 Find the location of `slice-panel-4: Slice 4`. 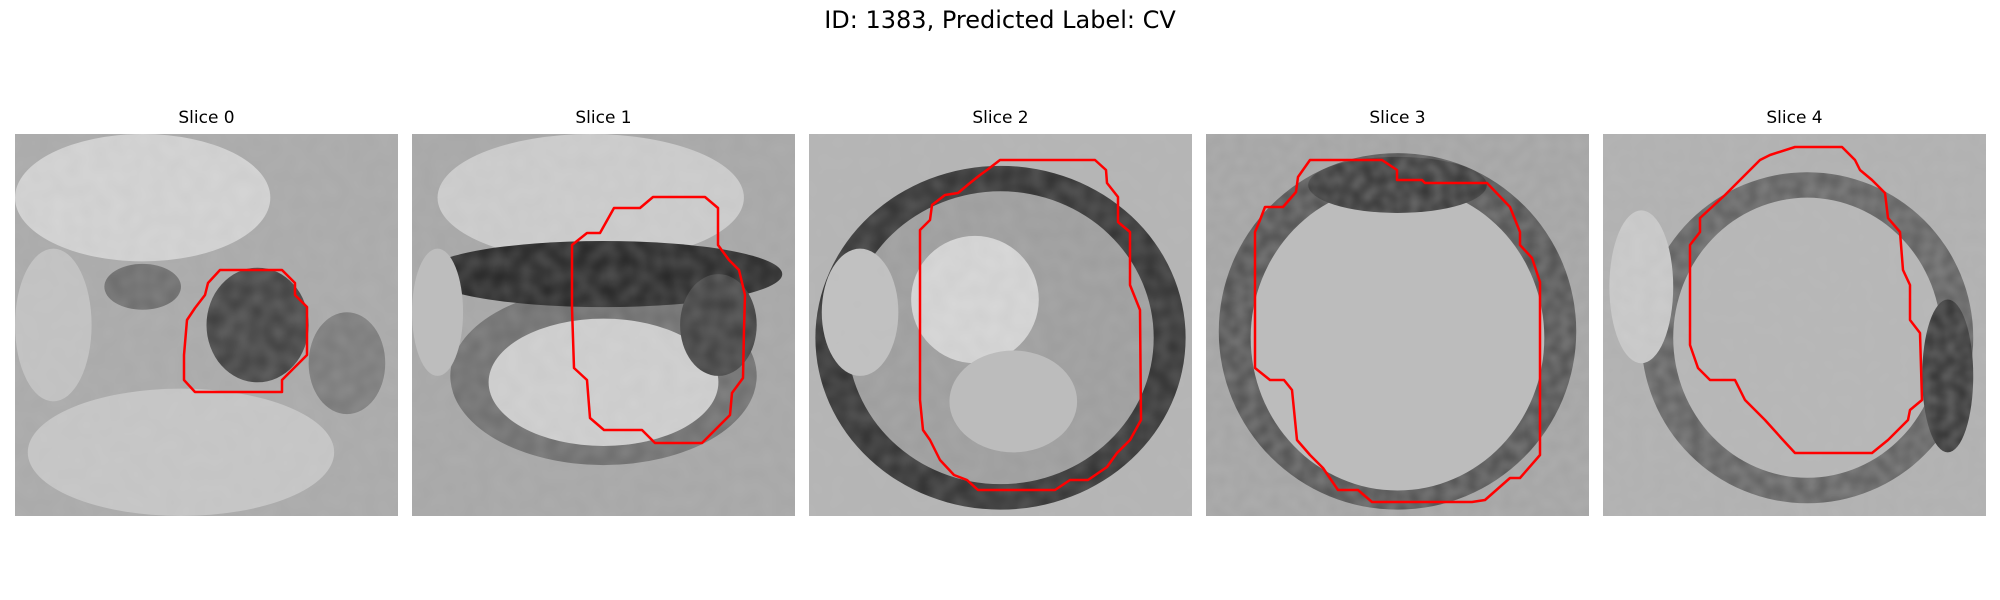

slice-panel-4: Slice 4 is located at coordinates (1794, 312).